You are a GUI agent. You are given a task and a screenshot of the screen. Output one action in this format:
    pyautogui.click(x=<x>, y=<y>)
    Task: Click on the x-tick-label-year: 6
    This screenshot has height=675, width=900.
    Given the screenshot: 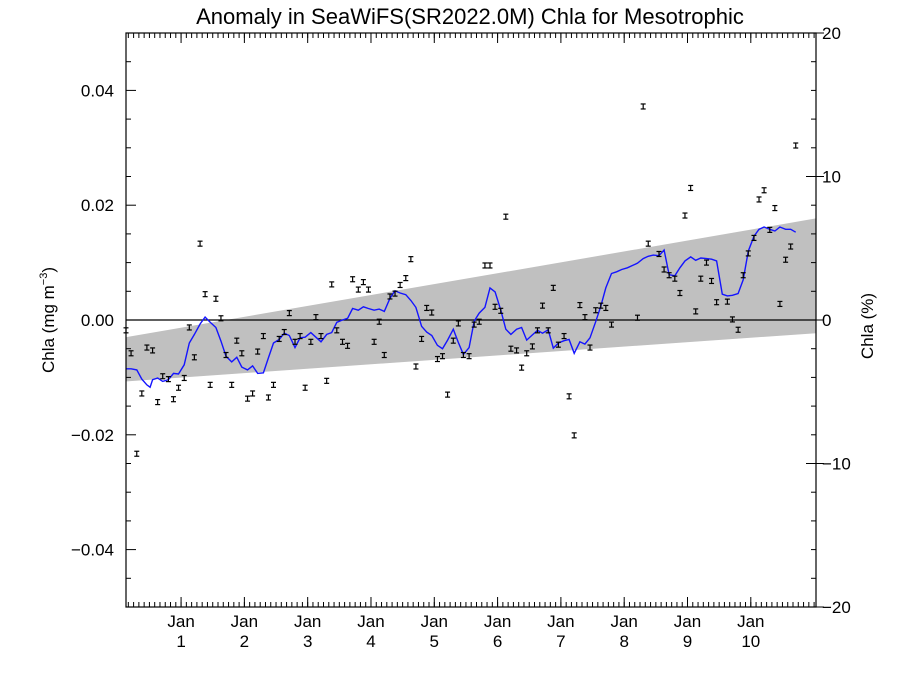 What is the action you would take?
    pyautogui.click(x=497, y=641)
    